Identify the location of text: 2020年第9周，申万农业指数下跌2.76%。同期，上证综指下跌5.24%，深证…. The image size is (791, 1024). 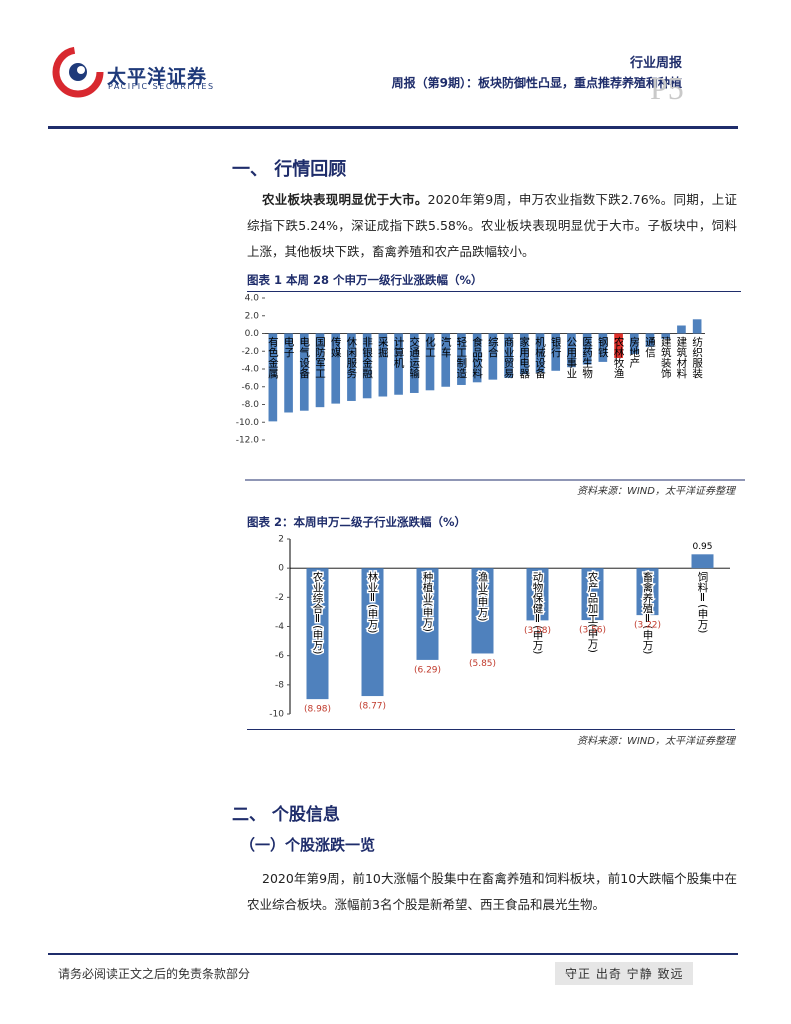
(492, 225).